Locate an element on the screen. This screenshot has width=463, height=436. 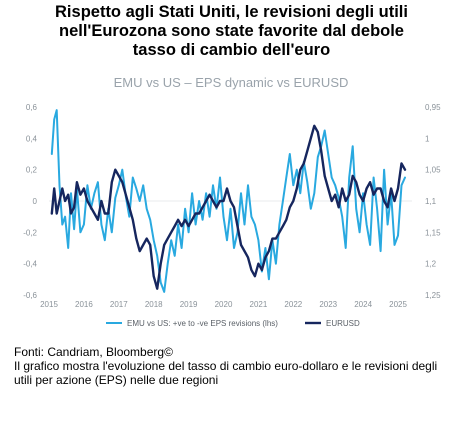
x-tick-label: 2017 is located at coordinates (119, 304).